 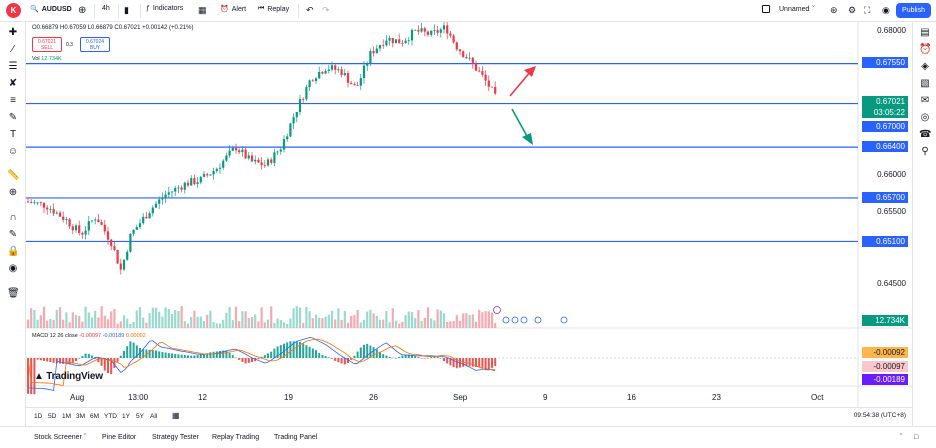 I want to click on maximize-panel-icon: □, so click(x=916, y=437).